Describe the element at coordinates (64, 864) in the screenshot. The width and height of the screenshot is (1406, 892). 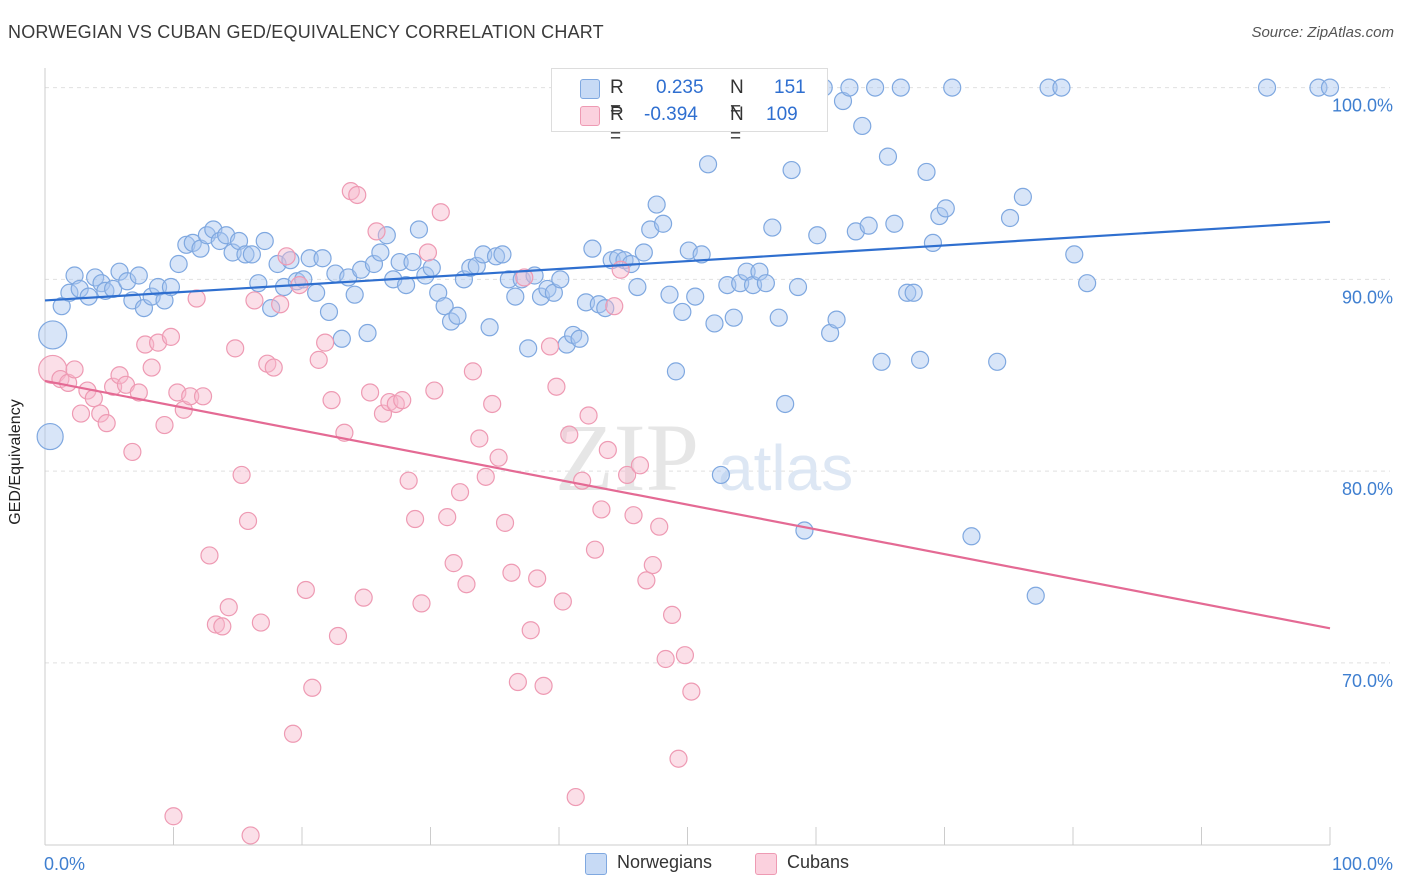
I see `x-tick-label: 0.0%` at that location.